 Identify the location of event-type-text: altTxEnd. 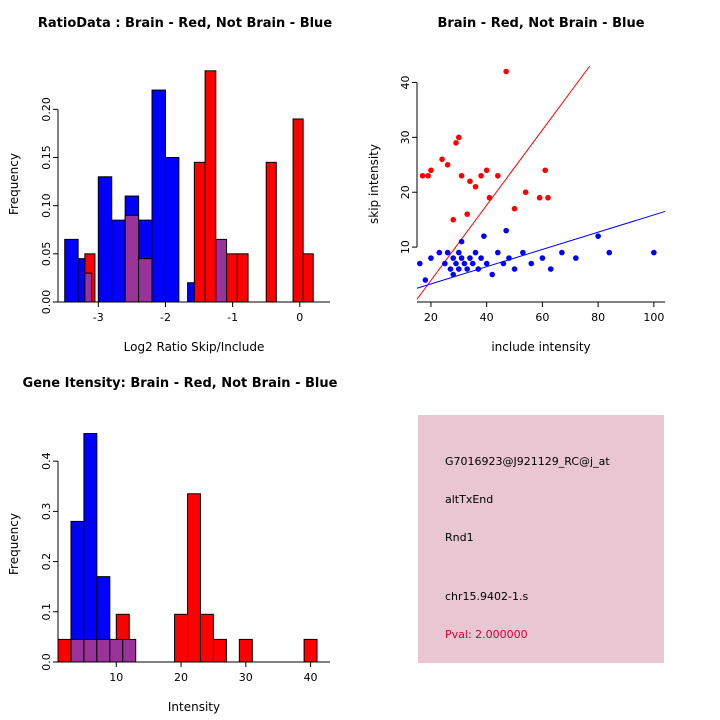
(469, 499).